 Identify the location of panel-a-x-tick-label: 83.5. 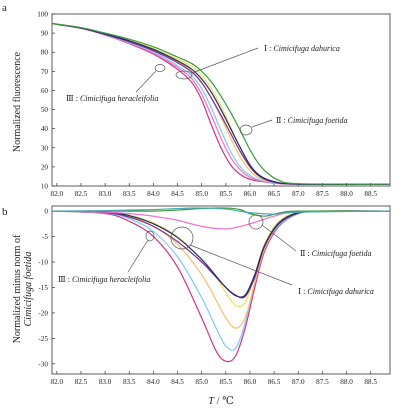
(129, 194).